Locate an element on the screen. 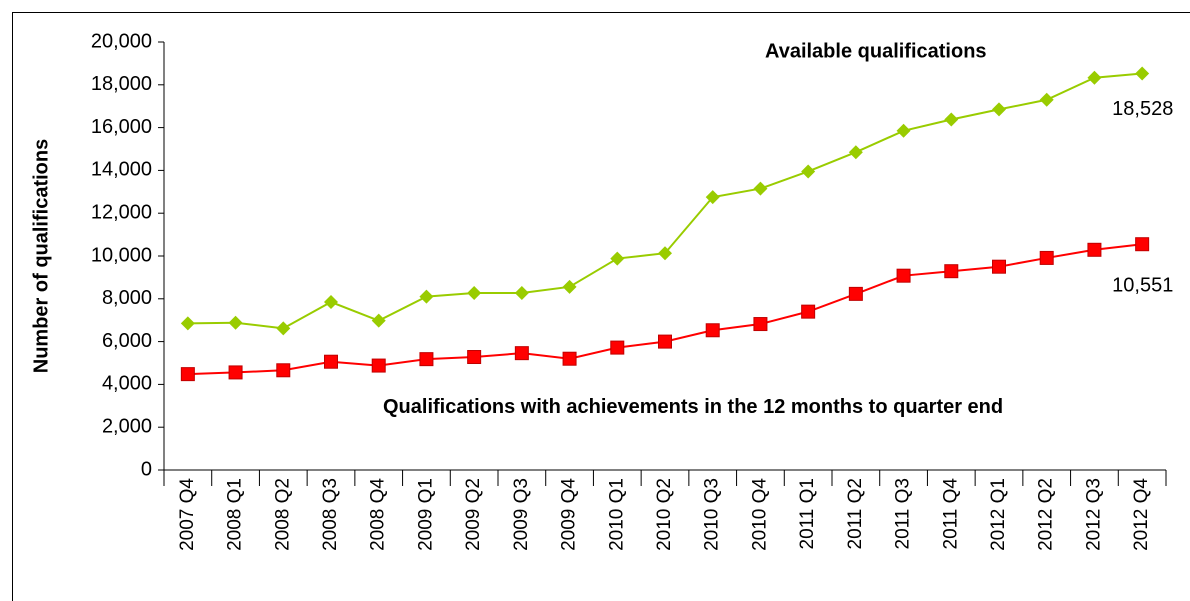  x-tick-label: 2012 Q3 is located at coordinates (1093, 514).